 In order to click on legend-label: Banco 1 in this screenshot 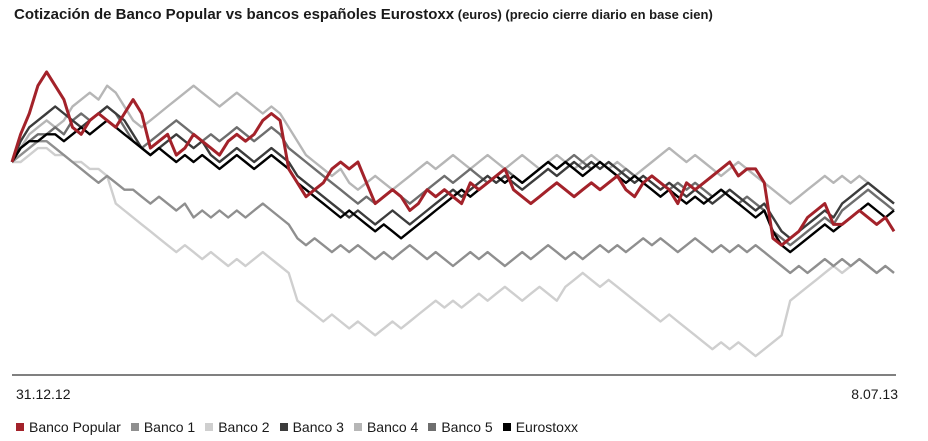, I will do `click(169, 427)`.